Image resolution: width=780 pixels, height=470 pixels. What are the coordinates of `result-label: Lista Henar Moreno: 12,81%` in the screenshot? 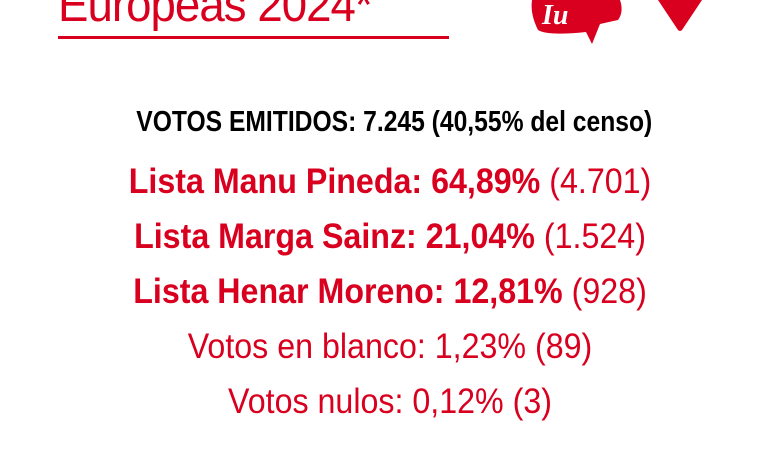 It's located at (348, 291).